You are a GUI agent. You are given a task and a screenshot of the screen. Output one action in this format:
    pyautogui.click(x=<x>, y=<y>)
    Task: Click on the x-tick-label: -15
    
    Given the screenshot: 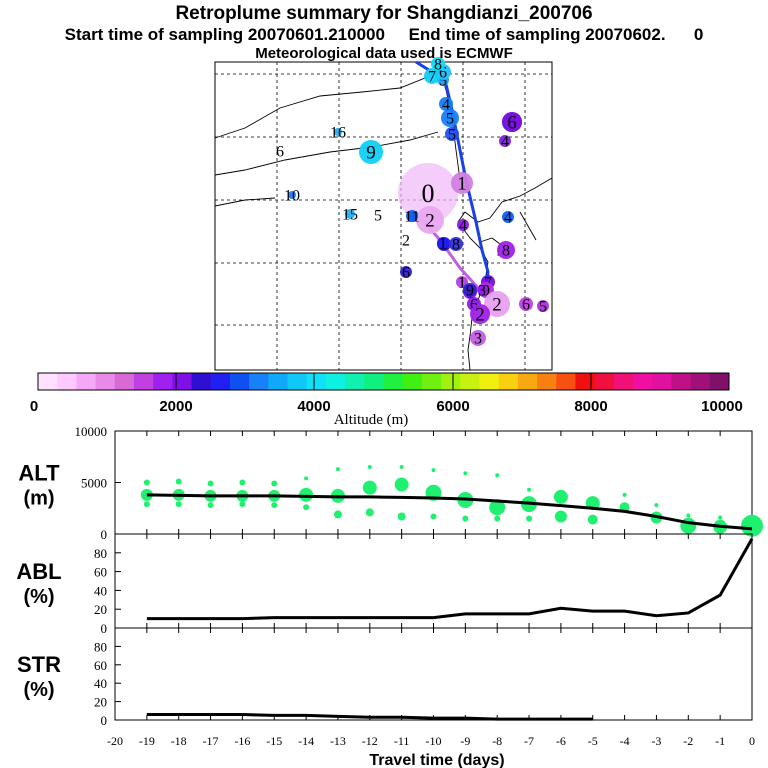 What is the action you would take?
    pyautogui.click(x=274, y=741)
    